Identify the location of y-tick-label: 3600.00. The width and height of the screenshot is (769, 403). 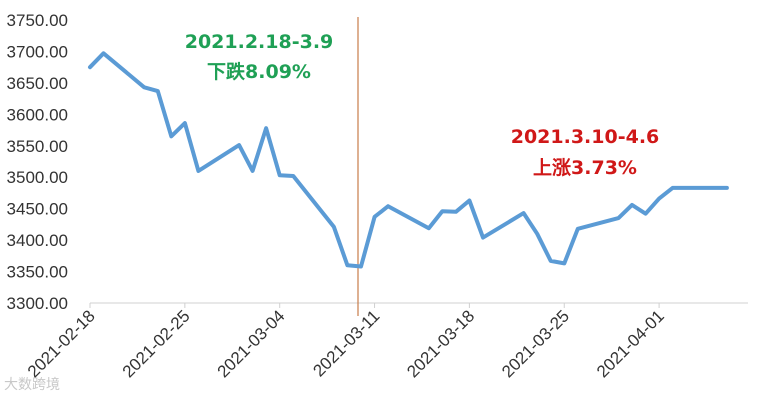
(37, 114).